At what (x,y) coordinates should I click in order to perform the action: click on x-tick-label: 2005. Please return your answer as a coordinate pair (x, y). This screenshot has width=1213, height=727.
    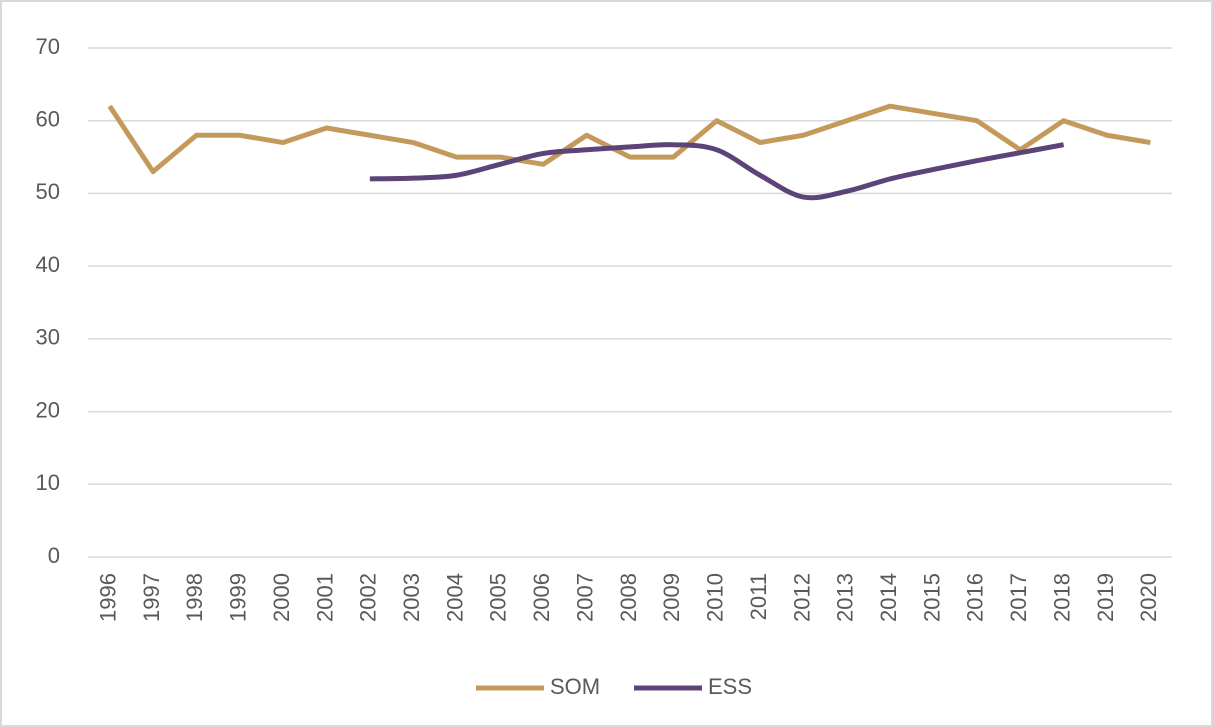
    Looking at the image, I should click on (498, 597).